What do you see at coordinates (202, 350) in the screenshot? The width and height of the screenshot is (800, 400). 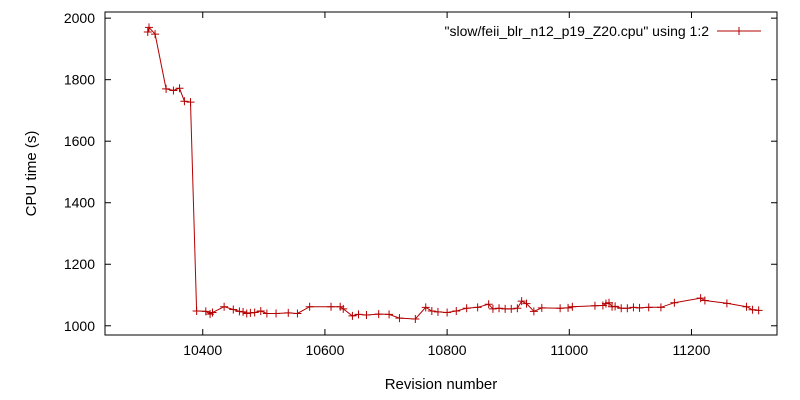 I see `x-tick-label: 10400` at bounding box center [202, 350].